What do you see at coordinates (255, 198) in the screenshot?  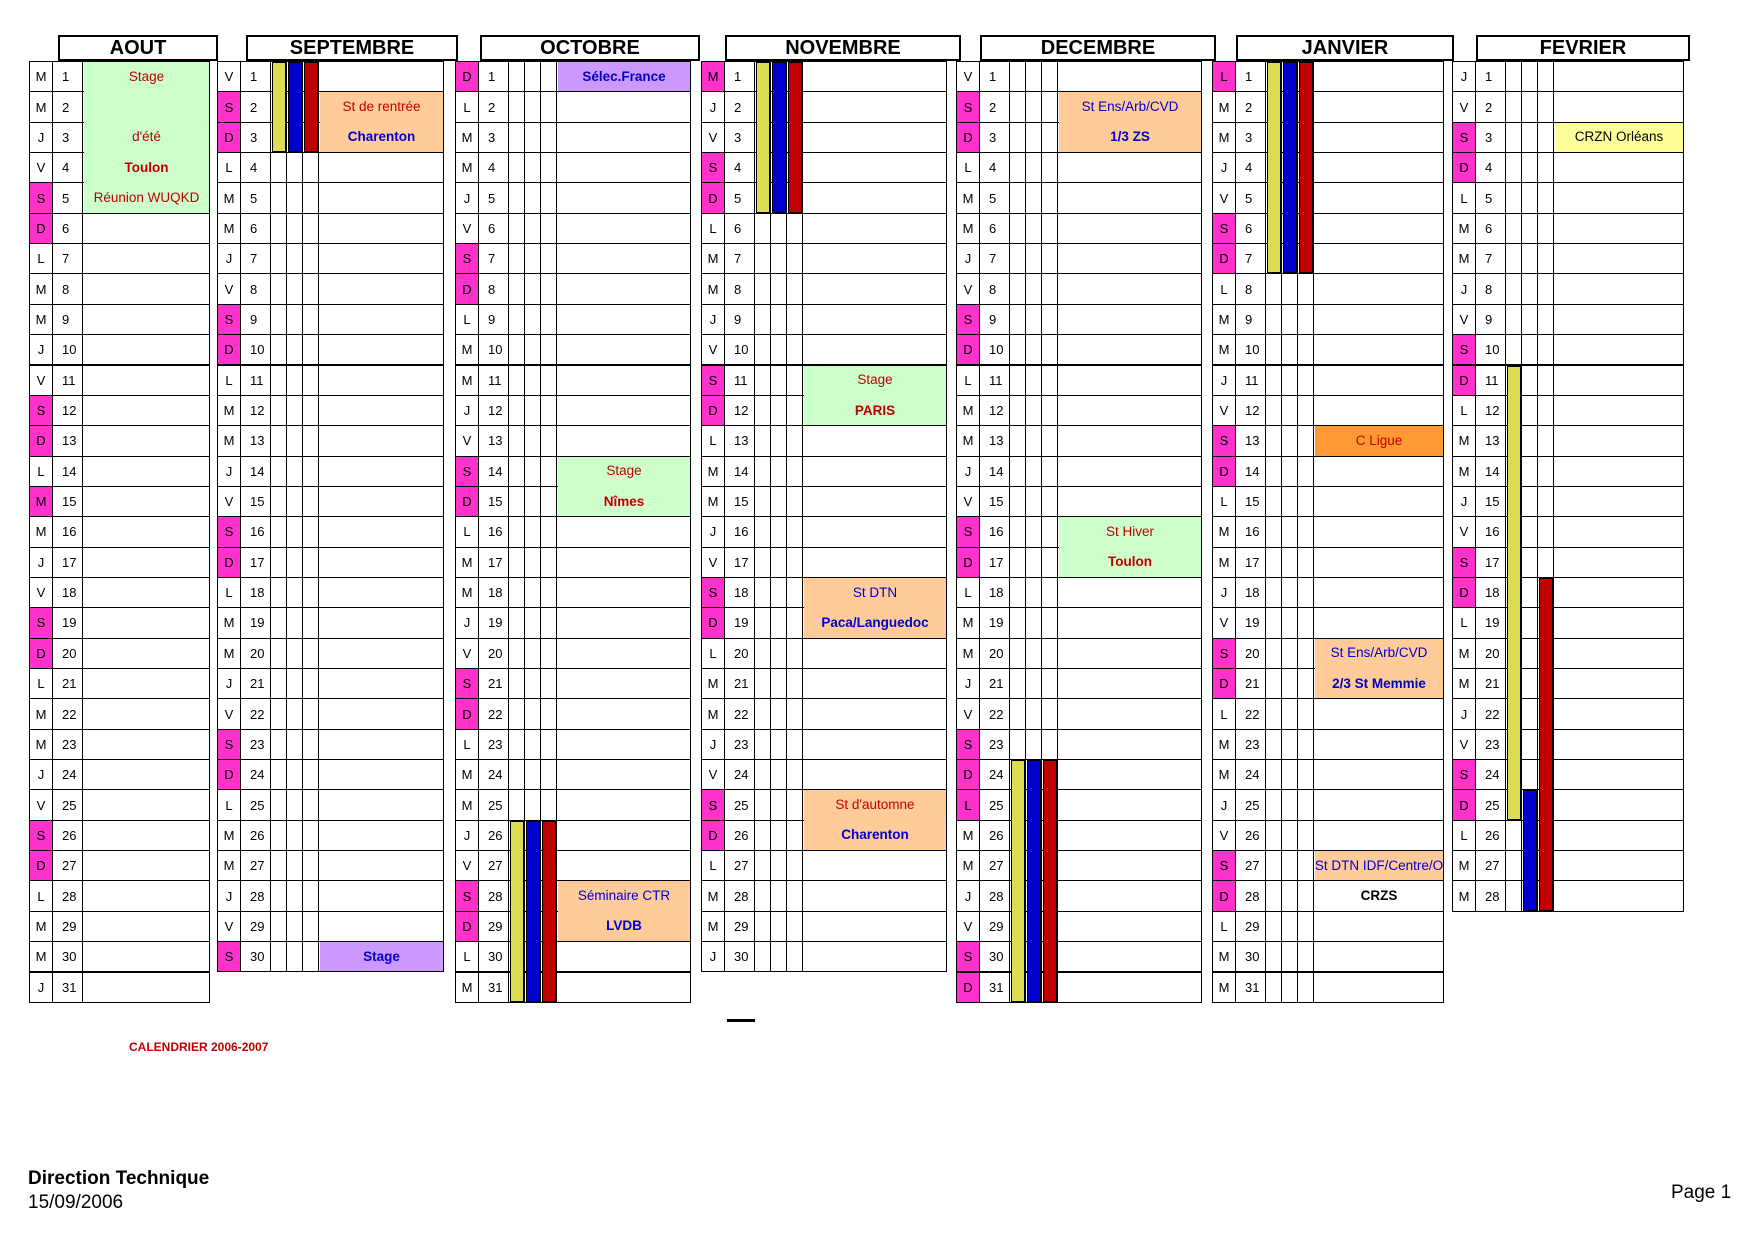 I see `day-number: 5` at bounding box center [255, 198].